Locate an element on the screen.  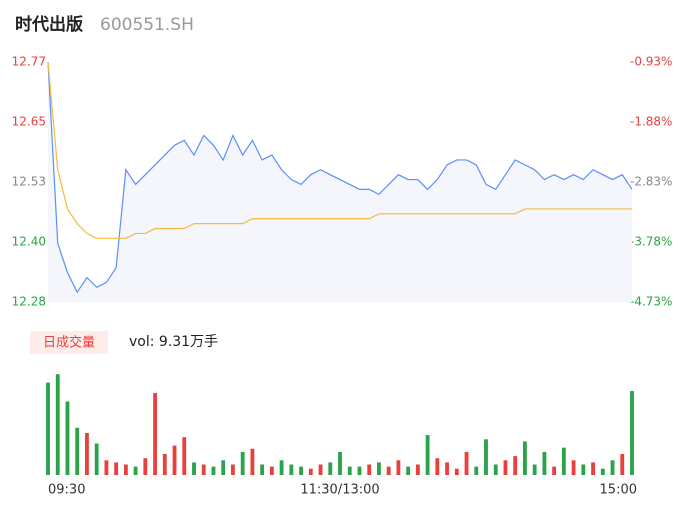
volume-legend-box is located at coordinates (69, 342).